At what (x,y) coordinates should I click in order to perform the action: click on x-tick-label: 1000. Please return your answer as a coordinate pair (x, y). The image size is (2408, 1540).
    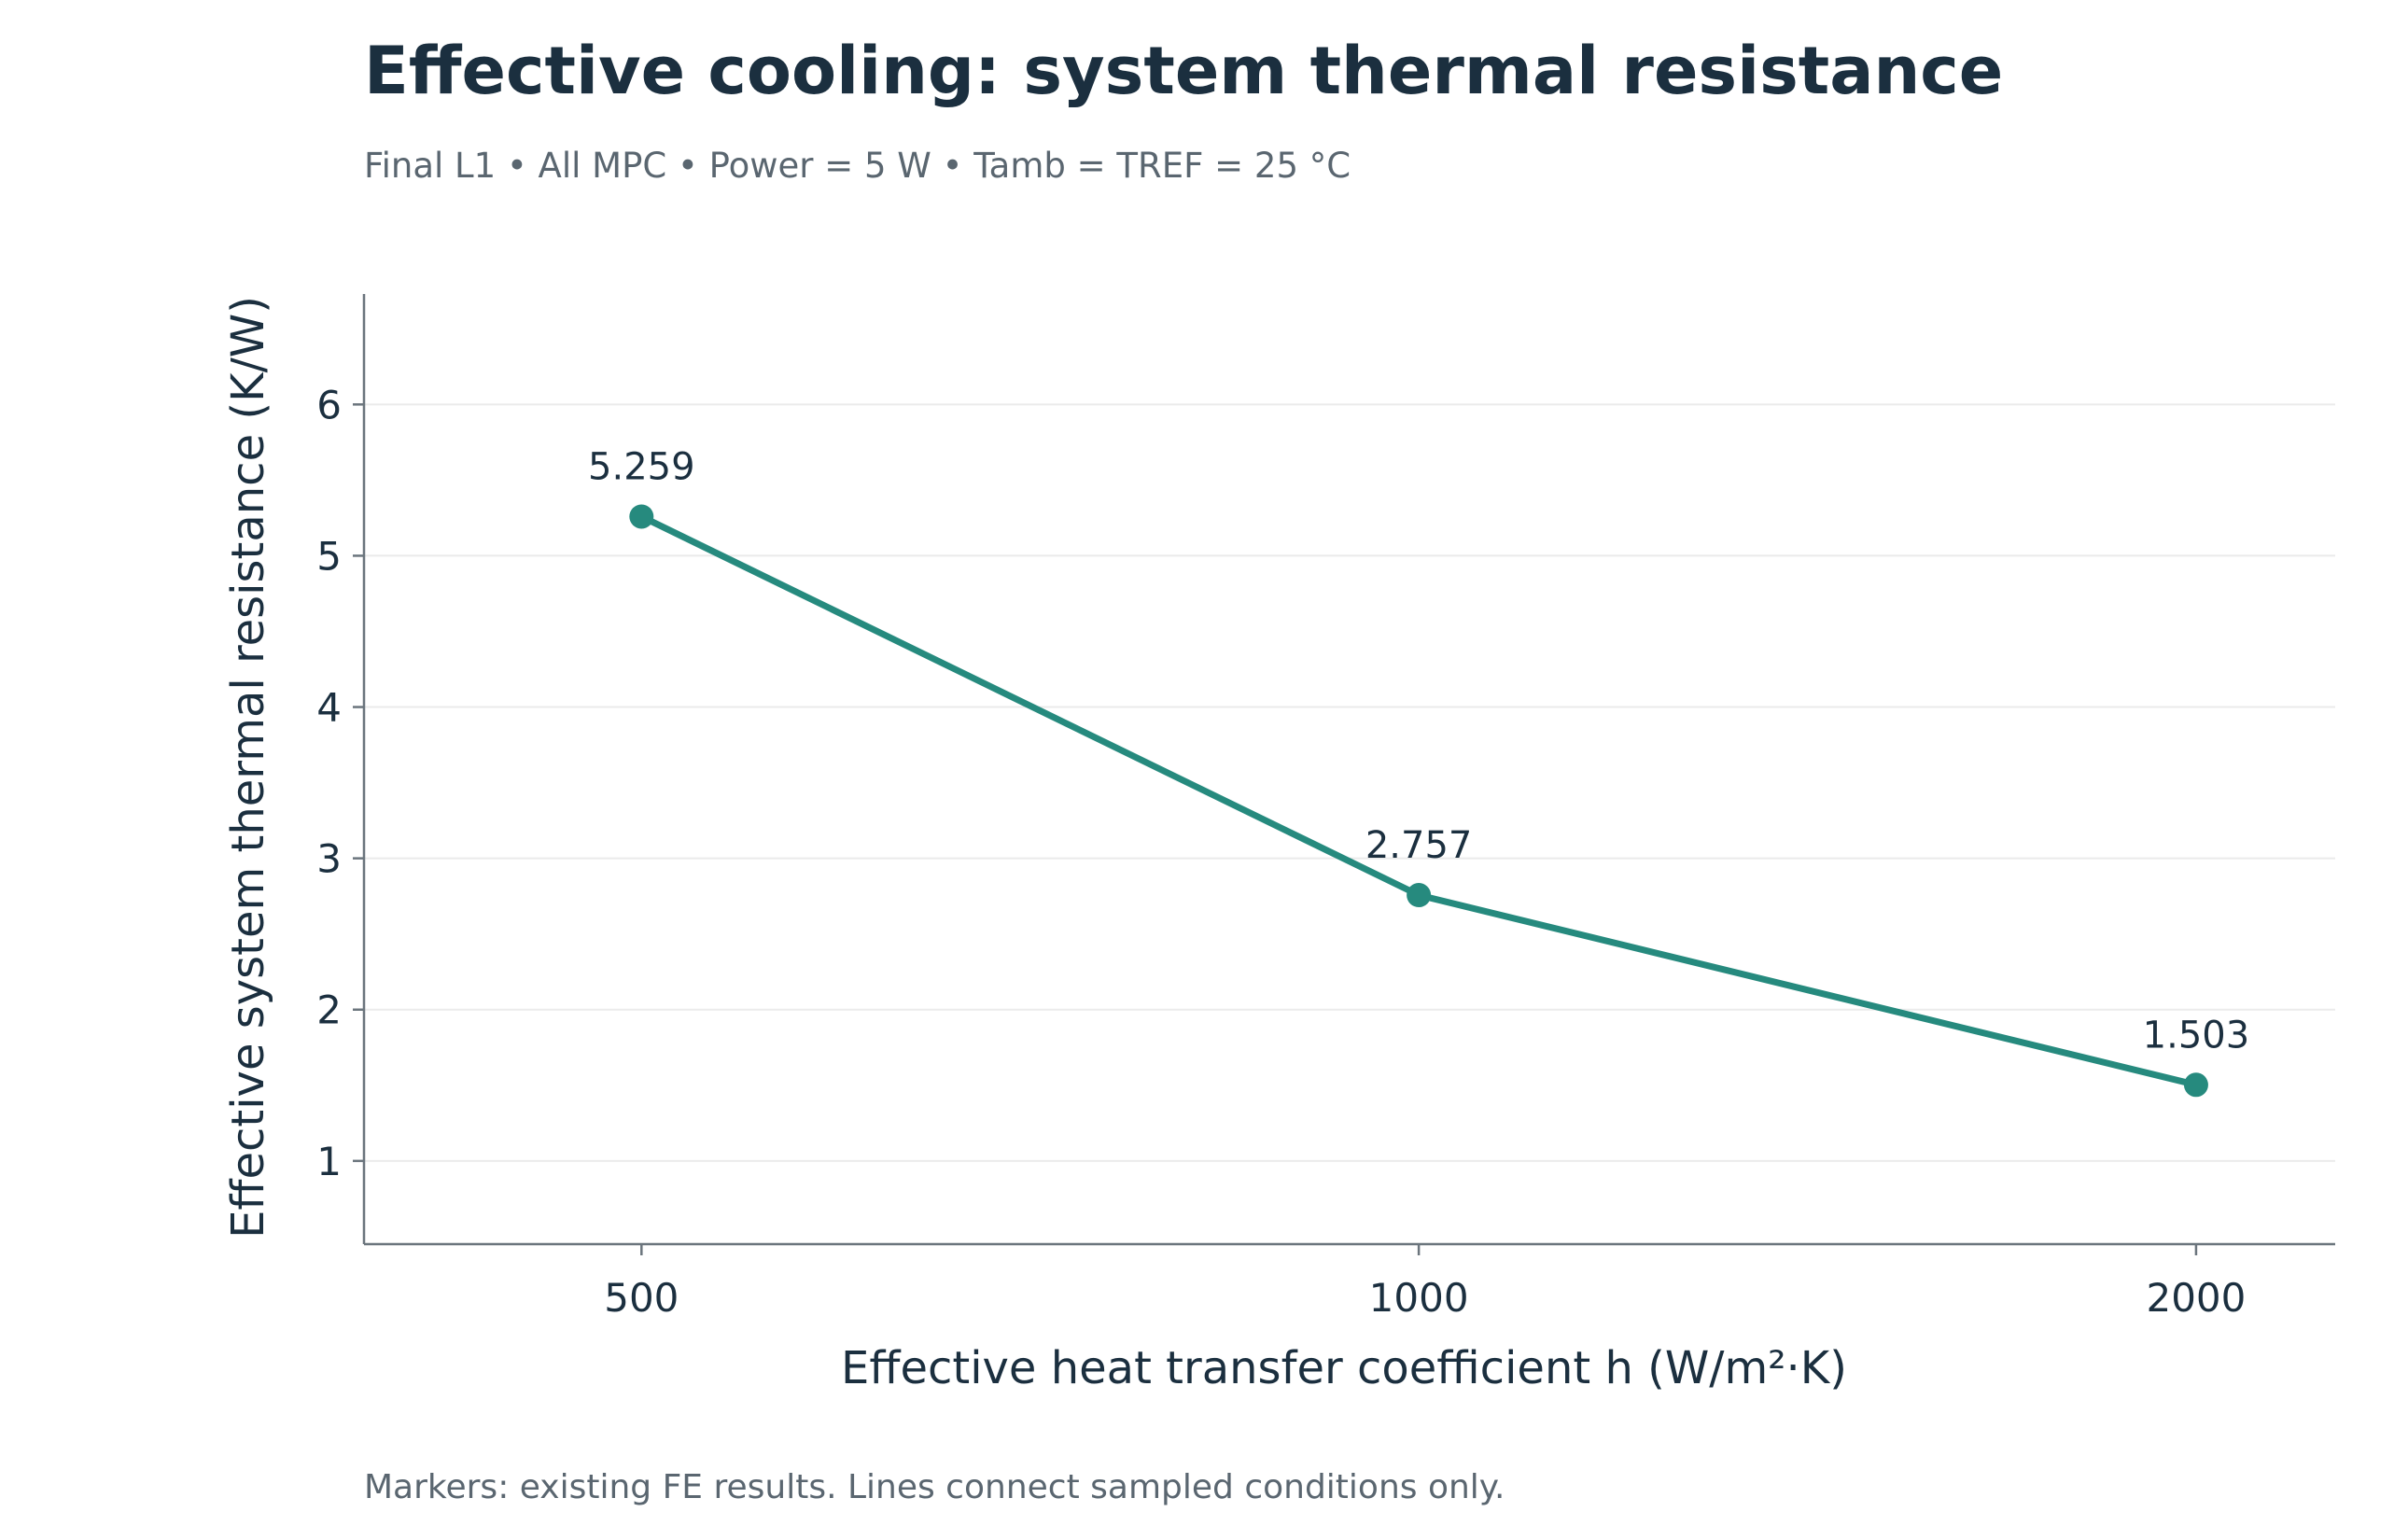
    Looking at the image, I should click on (1419, 1298).